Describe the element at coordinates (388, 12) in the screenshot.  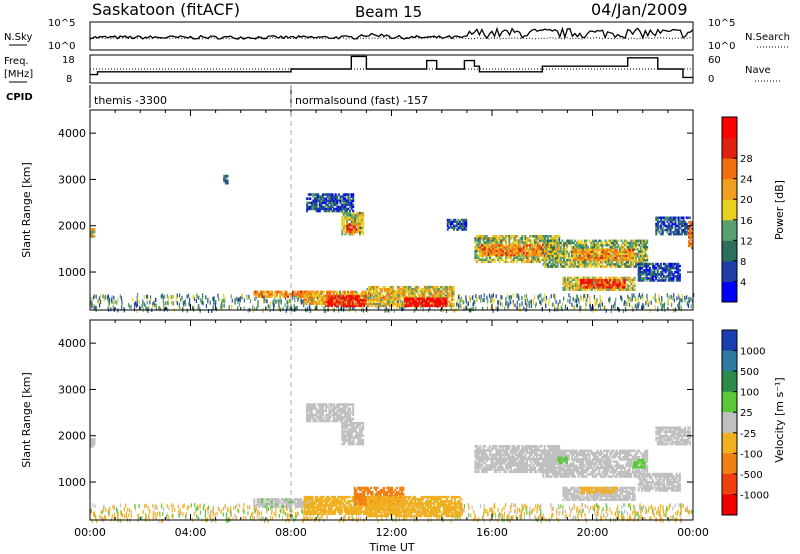
I see `beam-title: Beam 15` at that location.